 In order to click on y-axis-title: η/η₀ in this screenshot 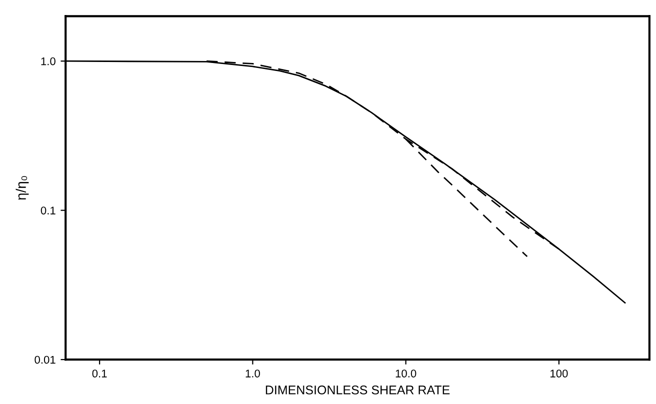, I will do `click(22, 188)`.